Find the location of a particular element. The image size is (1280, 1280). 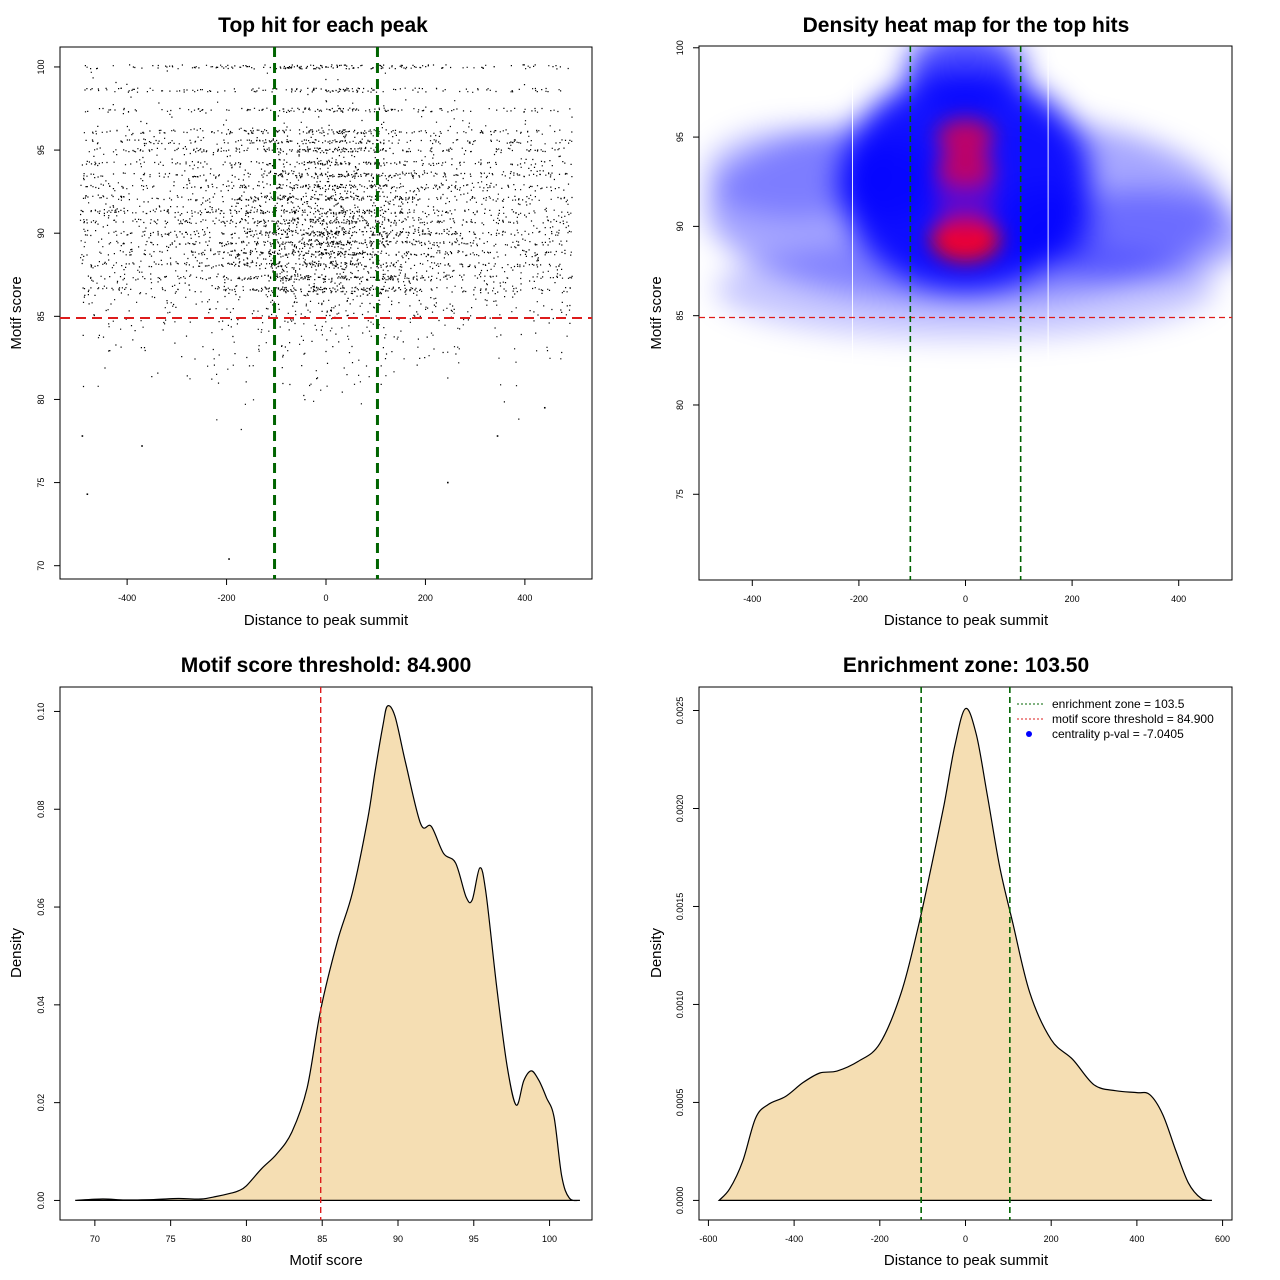

x-tick-label: 100 is located at coordinates (549, 1239).